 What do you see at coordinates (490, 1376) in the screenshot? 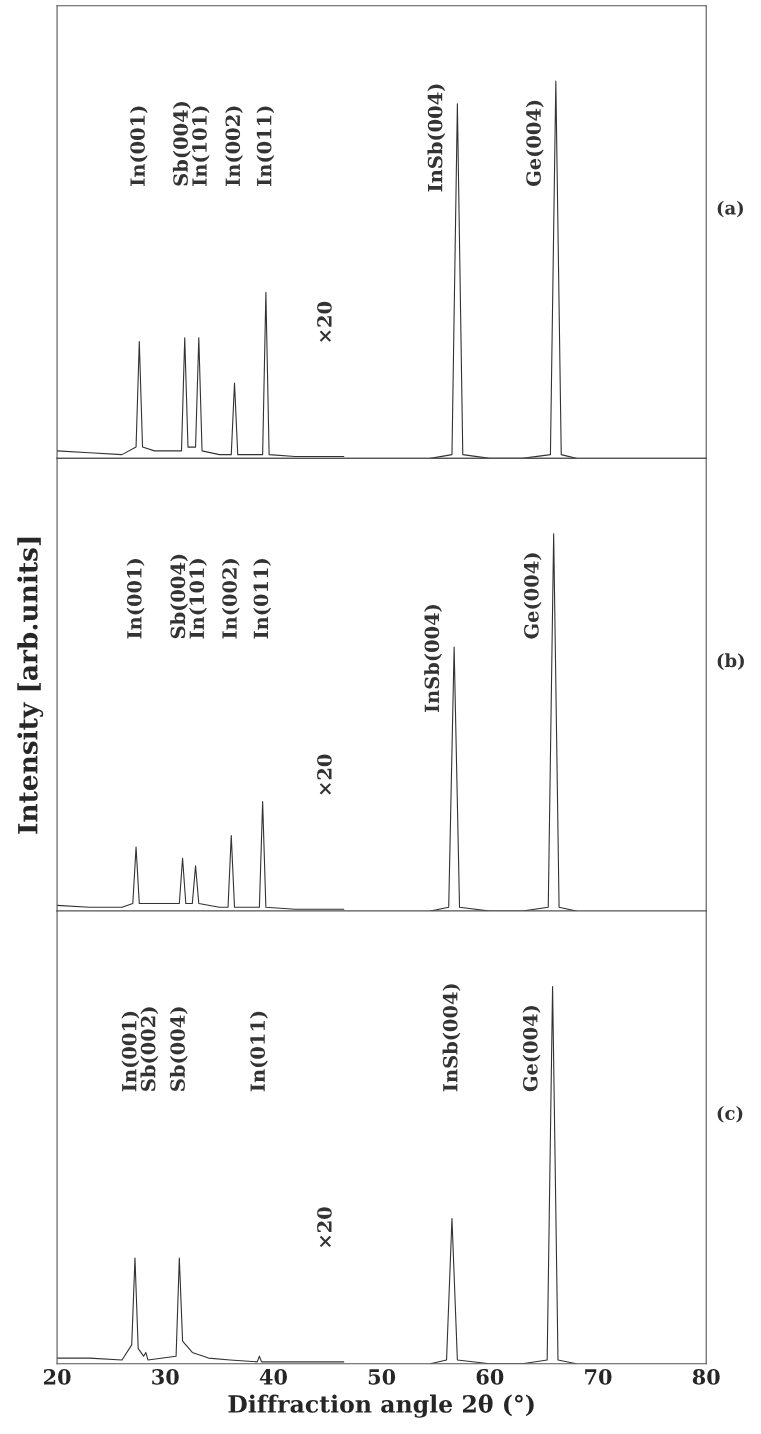
I see `x-tick-label: 60` at bounding box center [490, 1376].